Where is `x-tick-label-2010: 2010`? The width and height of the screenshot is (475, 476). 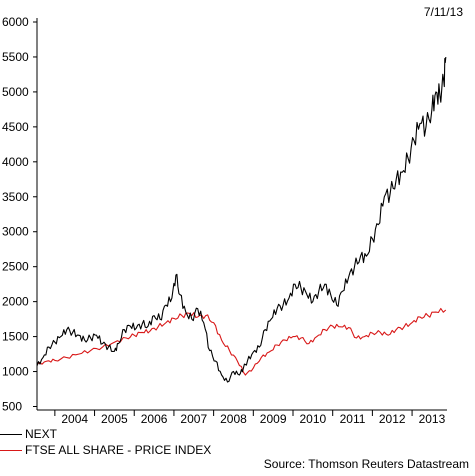
x-tick-label-2010: 2010 is located at coordinates (312, 419).